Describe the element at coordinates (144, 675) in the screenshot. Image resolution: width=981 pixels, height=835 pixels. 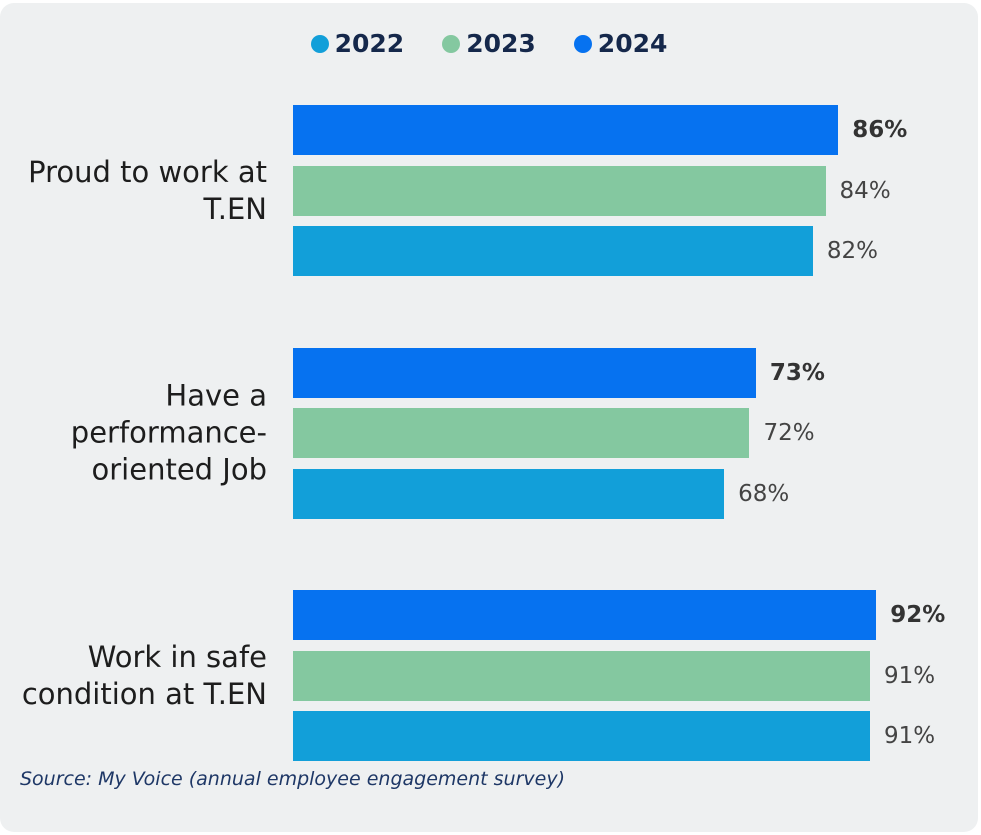
I see `category-label: Work in safe condition at T.EN` at that location.